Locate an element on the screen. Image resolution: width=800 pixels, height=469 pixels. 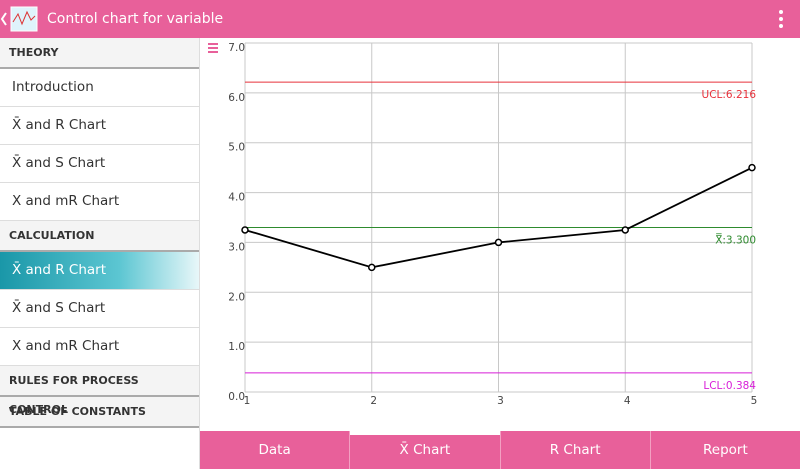
section-header: TABLE OF CONSTANTS is located at coordinates (99, 412).